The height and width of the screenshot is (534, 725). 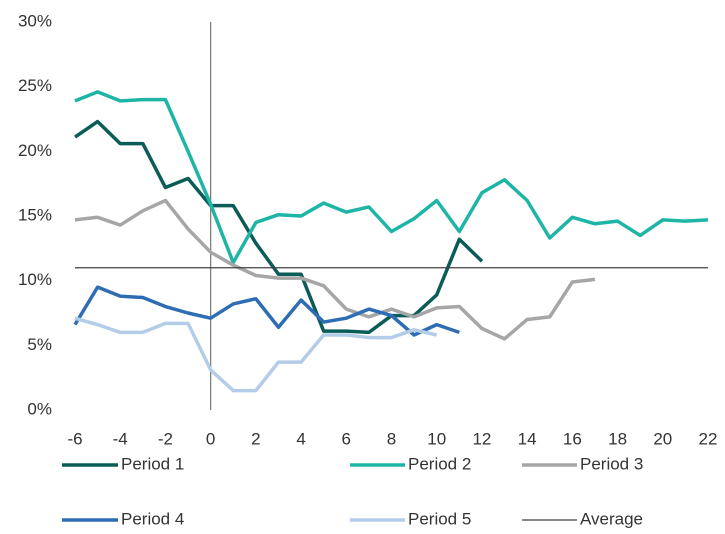 I want to click on x-tick-label: -2, so click(x=165, y=438).